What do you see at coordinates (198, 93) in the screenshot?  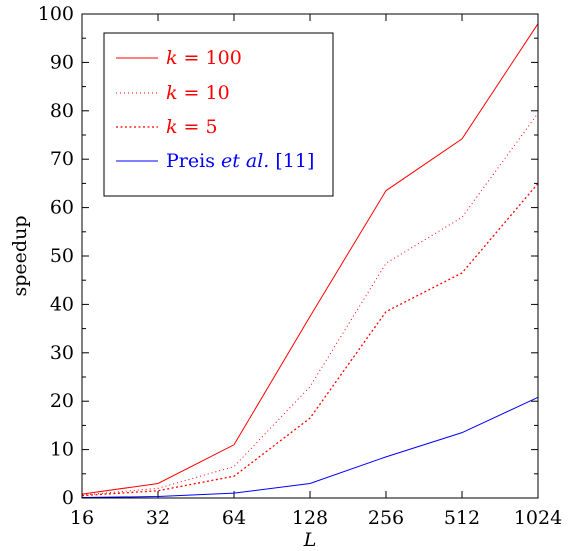 I see `legend-label-1: k = 10` at bounding box center [198, 93].